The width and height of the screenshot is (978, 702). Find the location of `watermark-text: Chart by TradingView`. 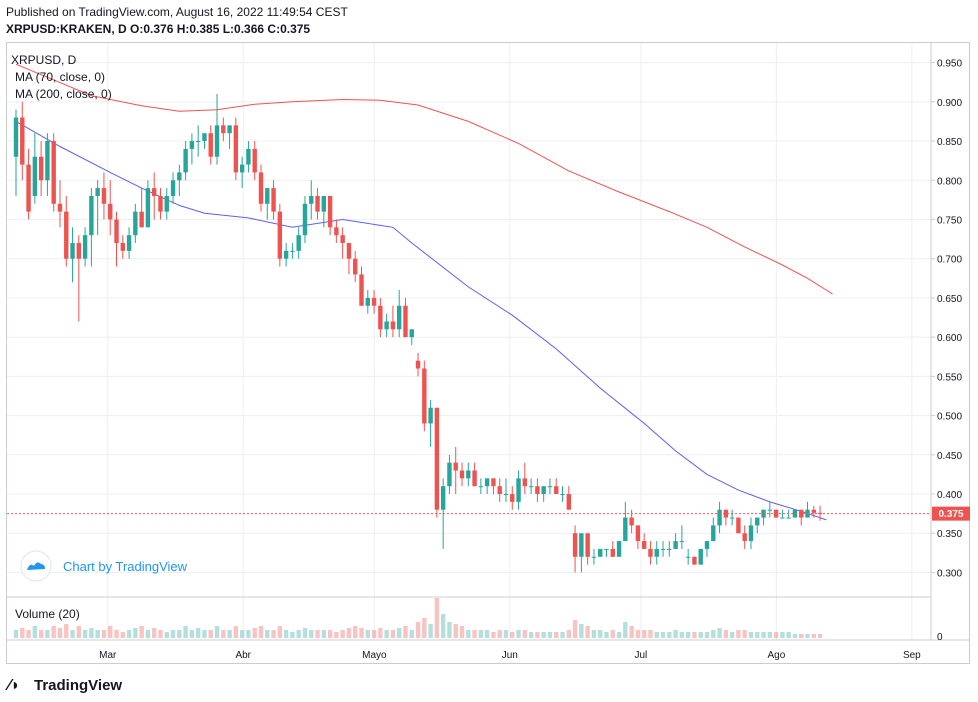

watermark-text: Chart by TradingView is located at coordinates (125, 566).